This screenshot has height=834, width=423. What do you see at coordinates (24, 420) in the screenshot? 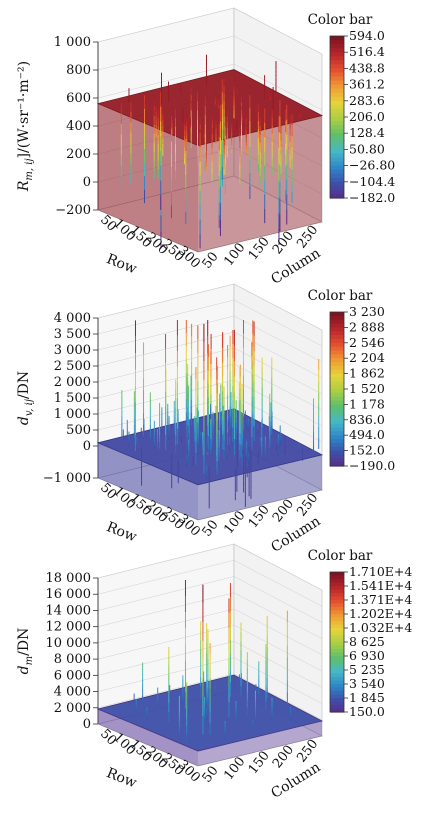
I see `z-axis-label-main: d` at bounding box center [24, 420].